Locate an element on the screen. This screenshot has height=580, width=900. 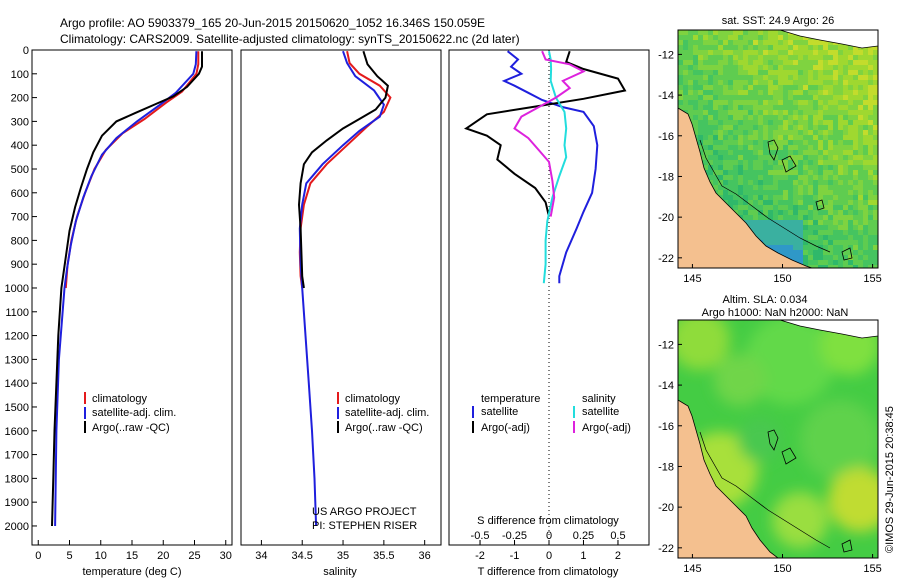
x-tick-label: 0 is located at coordinates (549, 556).